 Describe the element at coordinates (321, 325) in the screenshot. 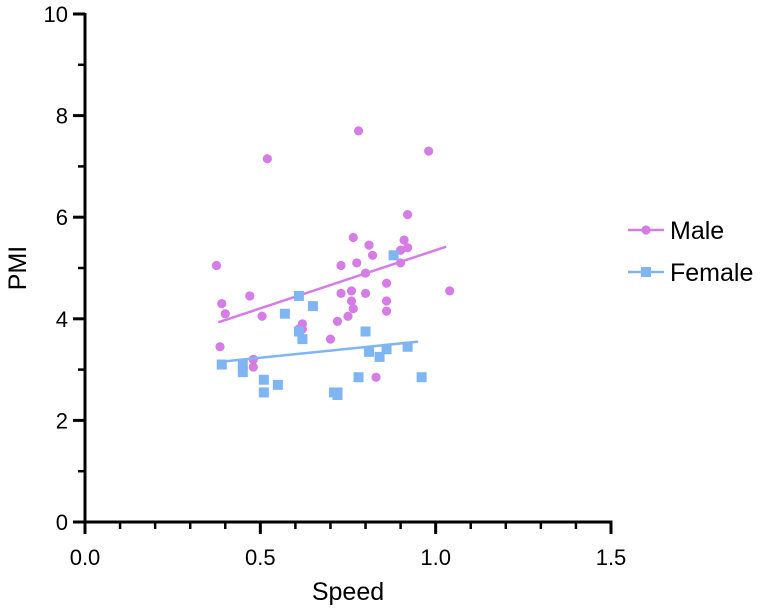

I see `series-female` at that location.